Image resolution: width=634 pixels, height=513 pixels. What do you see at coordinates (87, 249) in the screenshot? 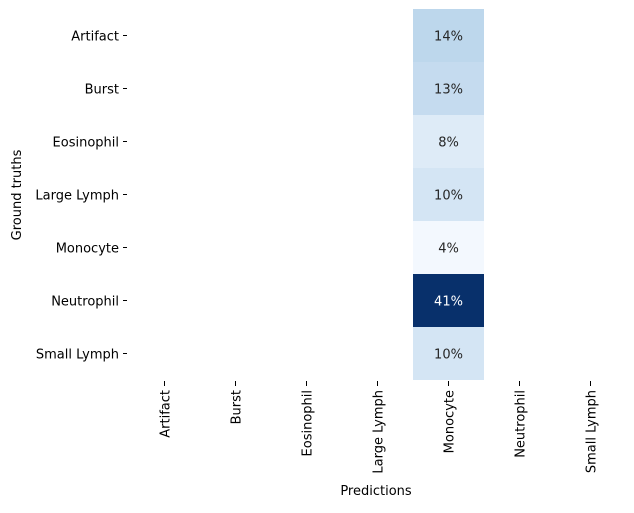
I see `y-tick-label: Monocyte` at bounding box center [87, 249].